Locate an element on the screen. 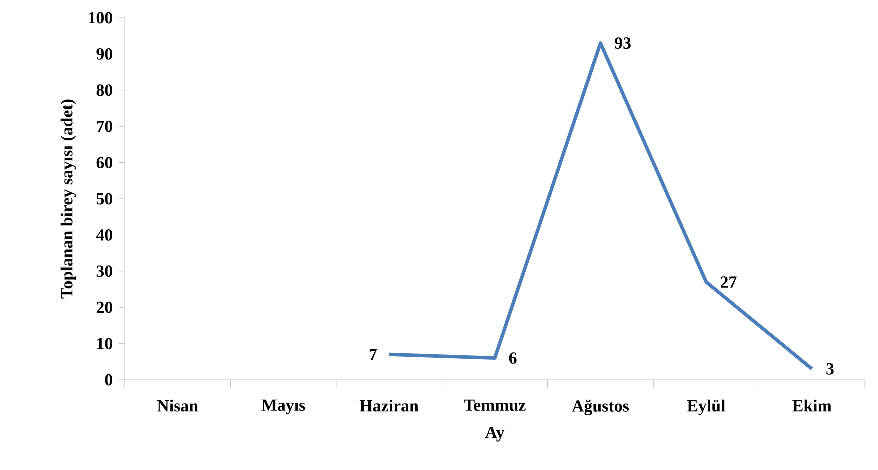 The image size is (878, 470). y-tick-label: 40 is located at coordinates (104, 235).